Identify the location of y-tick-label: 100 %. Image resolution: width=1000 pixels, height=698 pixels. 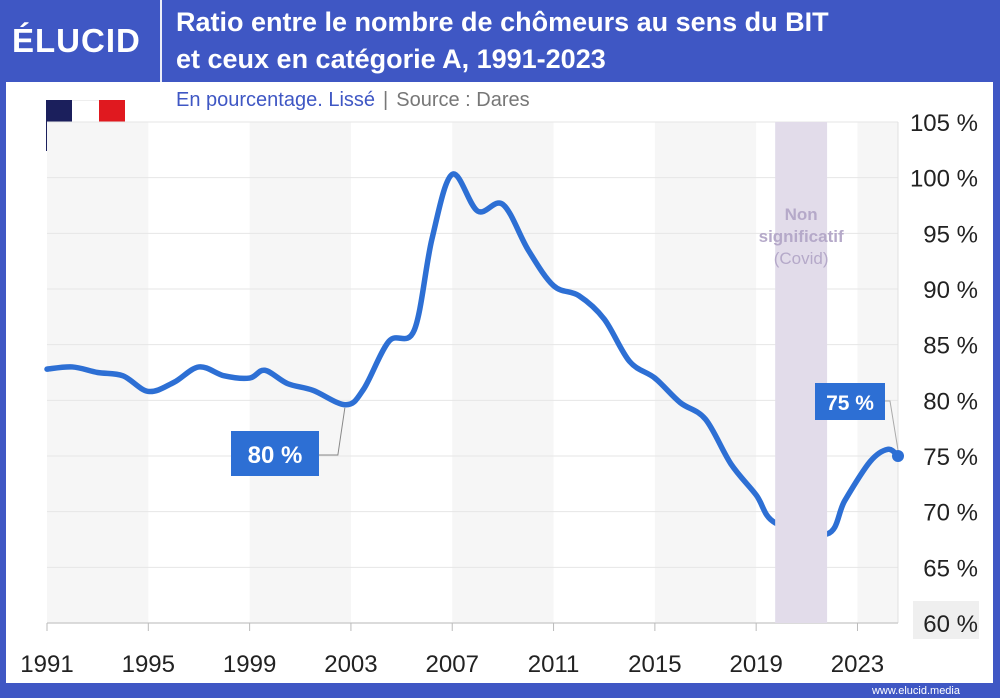
(944, 179).